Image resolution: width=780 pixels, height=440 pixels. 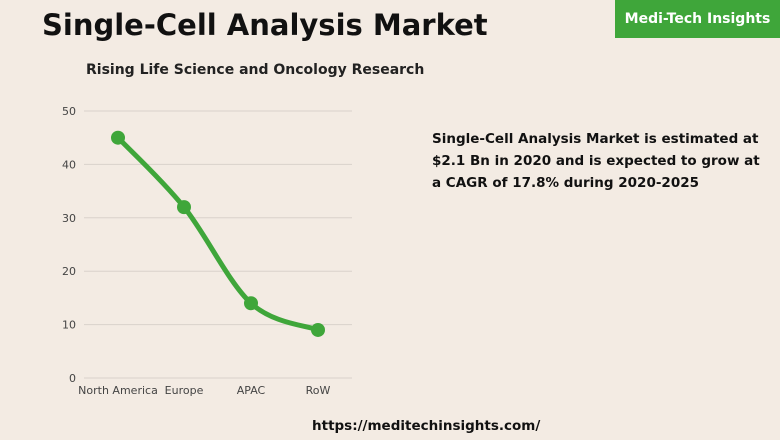 What do you see at coordinates (251, 390) in the screenshot?
I see `x-tick-label: APAC` at bounding box center [251, 390].